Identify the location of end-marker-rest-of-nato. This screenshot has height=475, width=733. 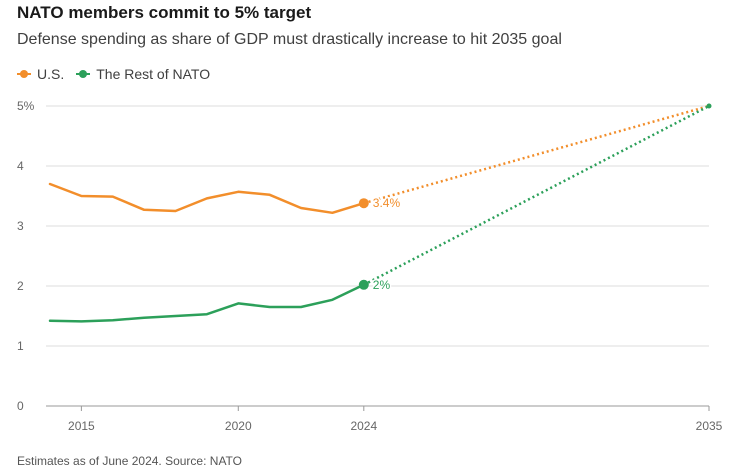
(363, 284).